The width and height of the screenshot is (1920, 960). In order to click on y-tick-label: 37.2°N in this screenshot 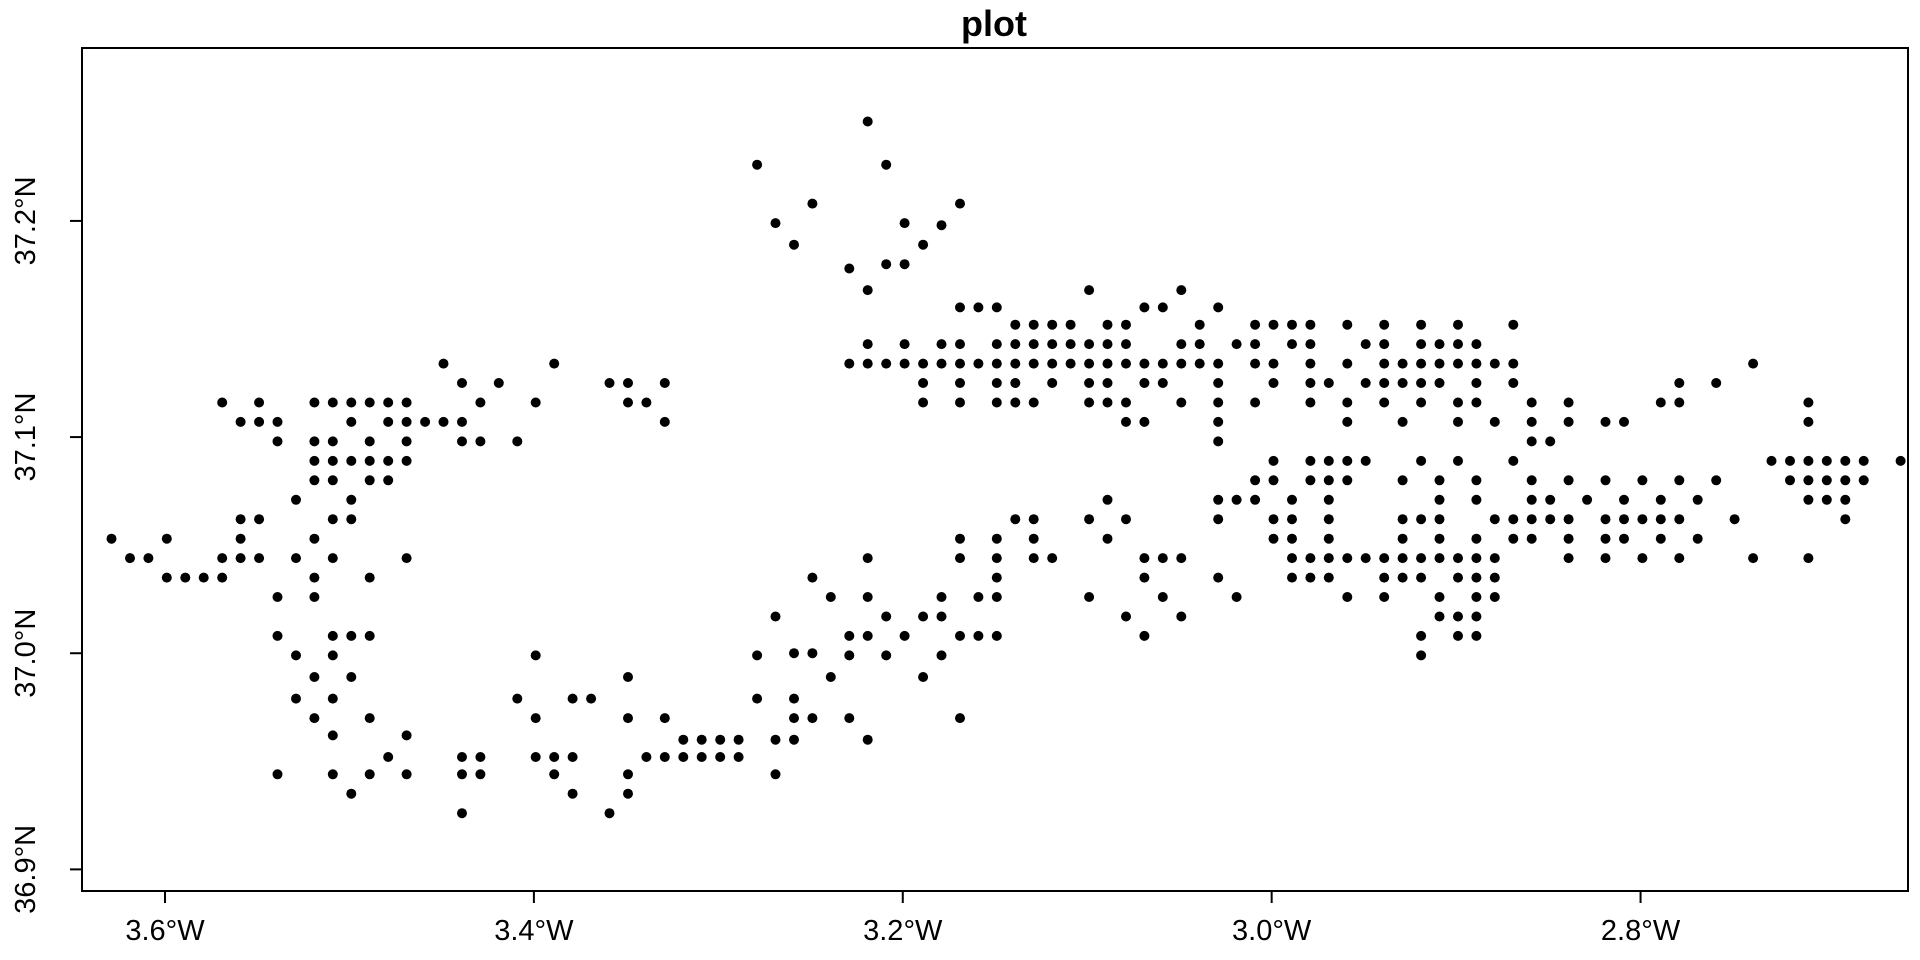, I will do `click(26, 220)`.